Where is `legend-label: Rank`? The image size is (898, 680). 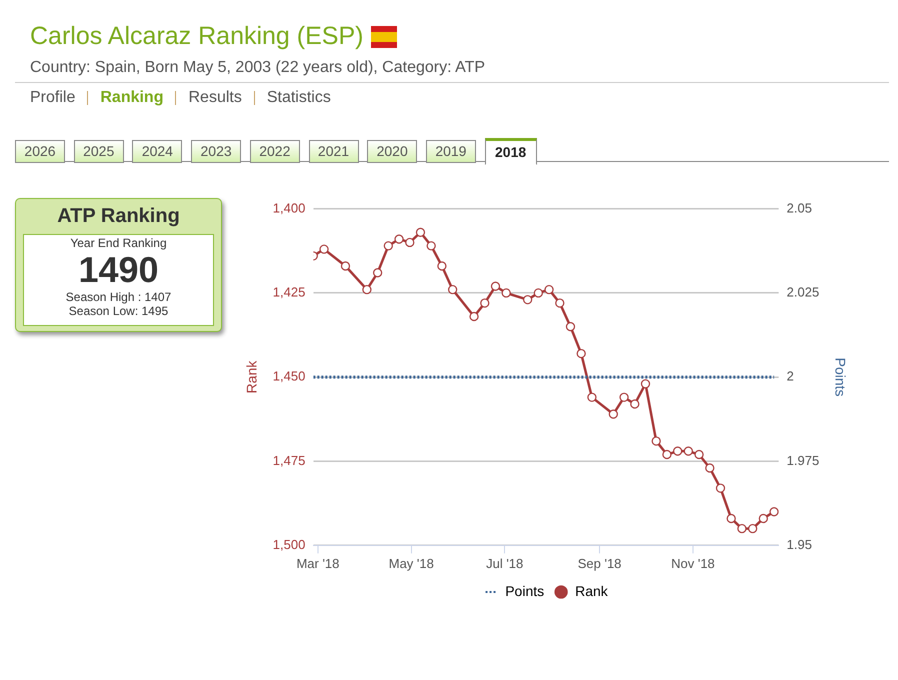 legend-label: Rank is located at coordinates (592, 590).